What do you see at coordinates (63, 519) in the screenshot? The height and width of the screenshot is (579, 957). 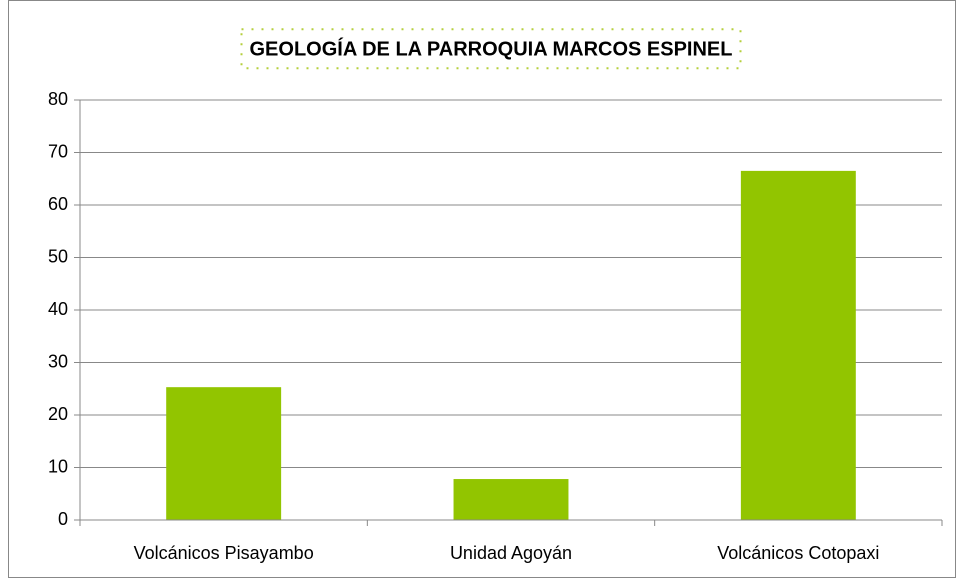 I see `y-tick-label: 0` at bounding box center [63, 519].